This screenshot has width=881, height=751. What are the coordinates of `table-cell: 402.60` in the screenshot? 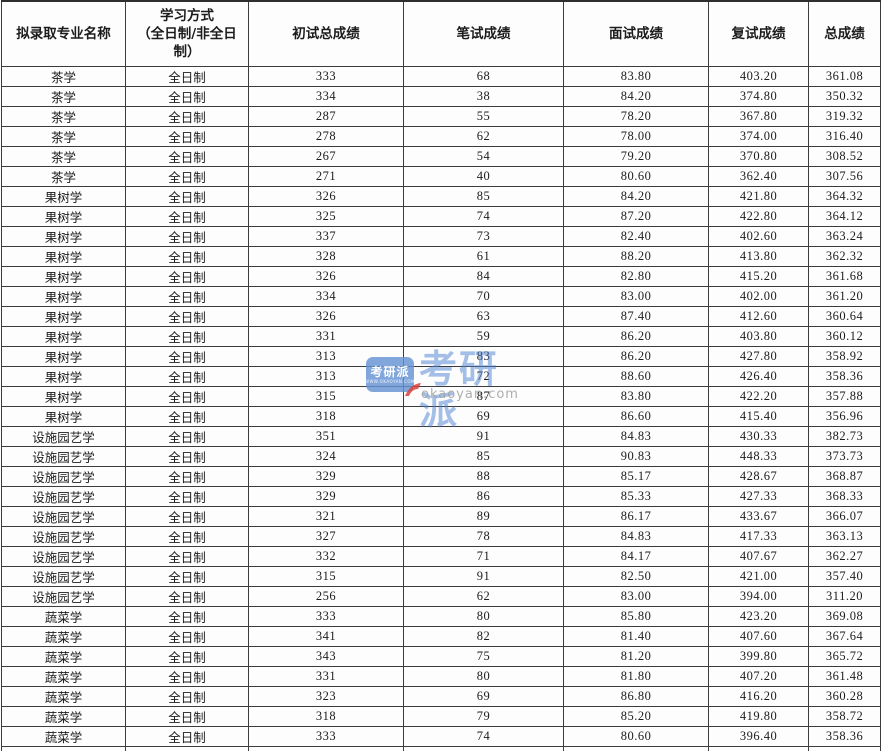 It's located at (758, 236).